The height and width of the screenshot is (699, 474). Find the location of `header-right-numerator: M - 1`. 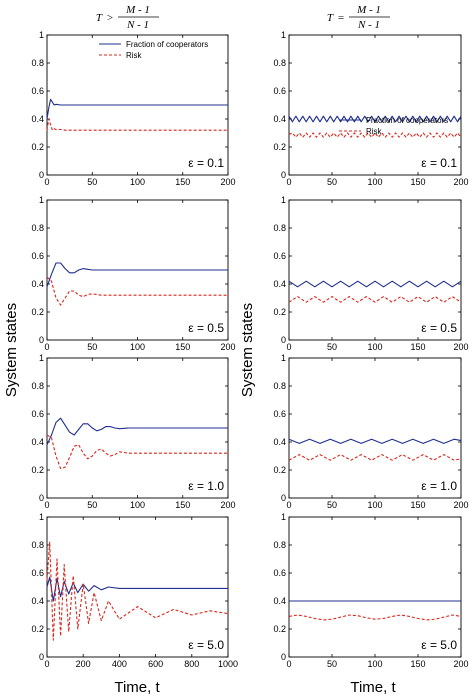

header-right-numerator: M - 1 is located at coordinates (368, 10).